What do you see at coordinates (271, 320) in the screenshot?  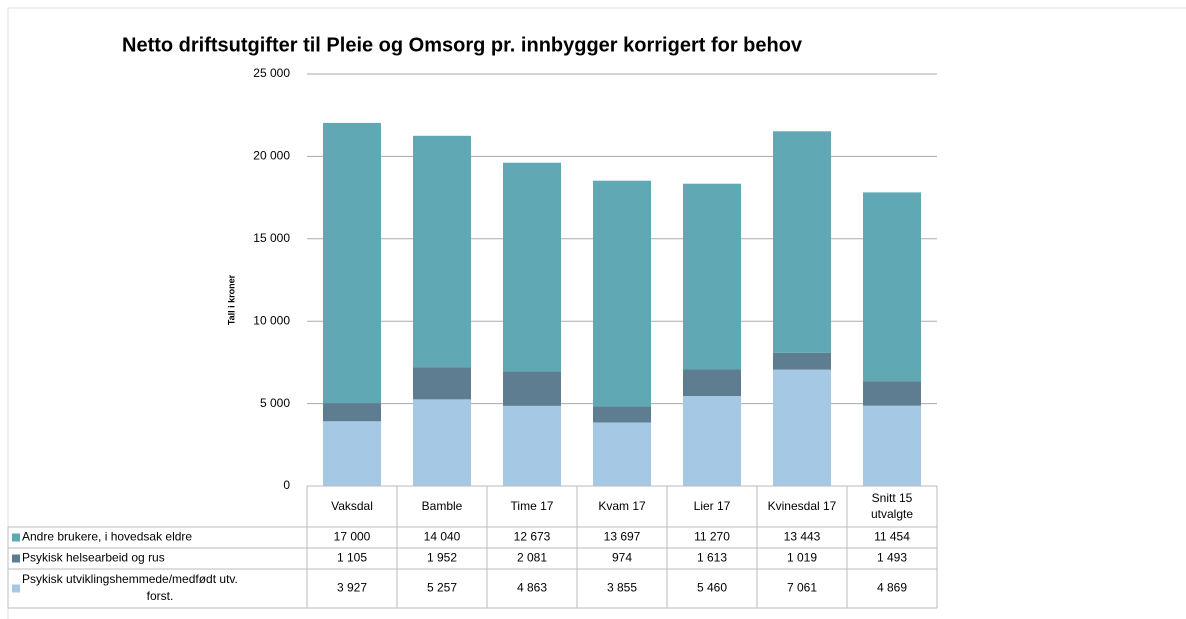 I see `y-tick-label: 10 000` at bounding box center [271, 320].